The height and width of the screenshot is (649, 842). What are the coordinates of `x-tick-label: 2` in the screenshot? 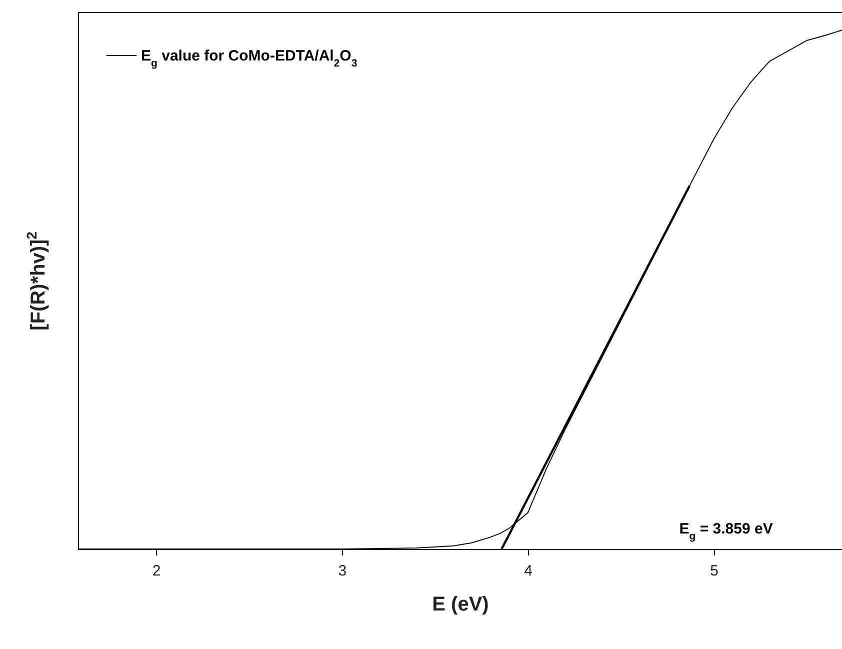 It's located at (156, 571).